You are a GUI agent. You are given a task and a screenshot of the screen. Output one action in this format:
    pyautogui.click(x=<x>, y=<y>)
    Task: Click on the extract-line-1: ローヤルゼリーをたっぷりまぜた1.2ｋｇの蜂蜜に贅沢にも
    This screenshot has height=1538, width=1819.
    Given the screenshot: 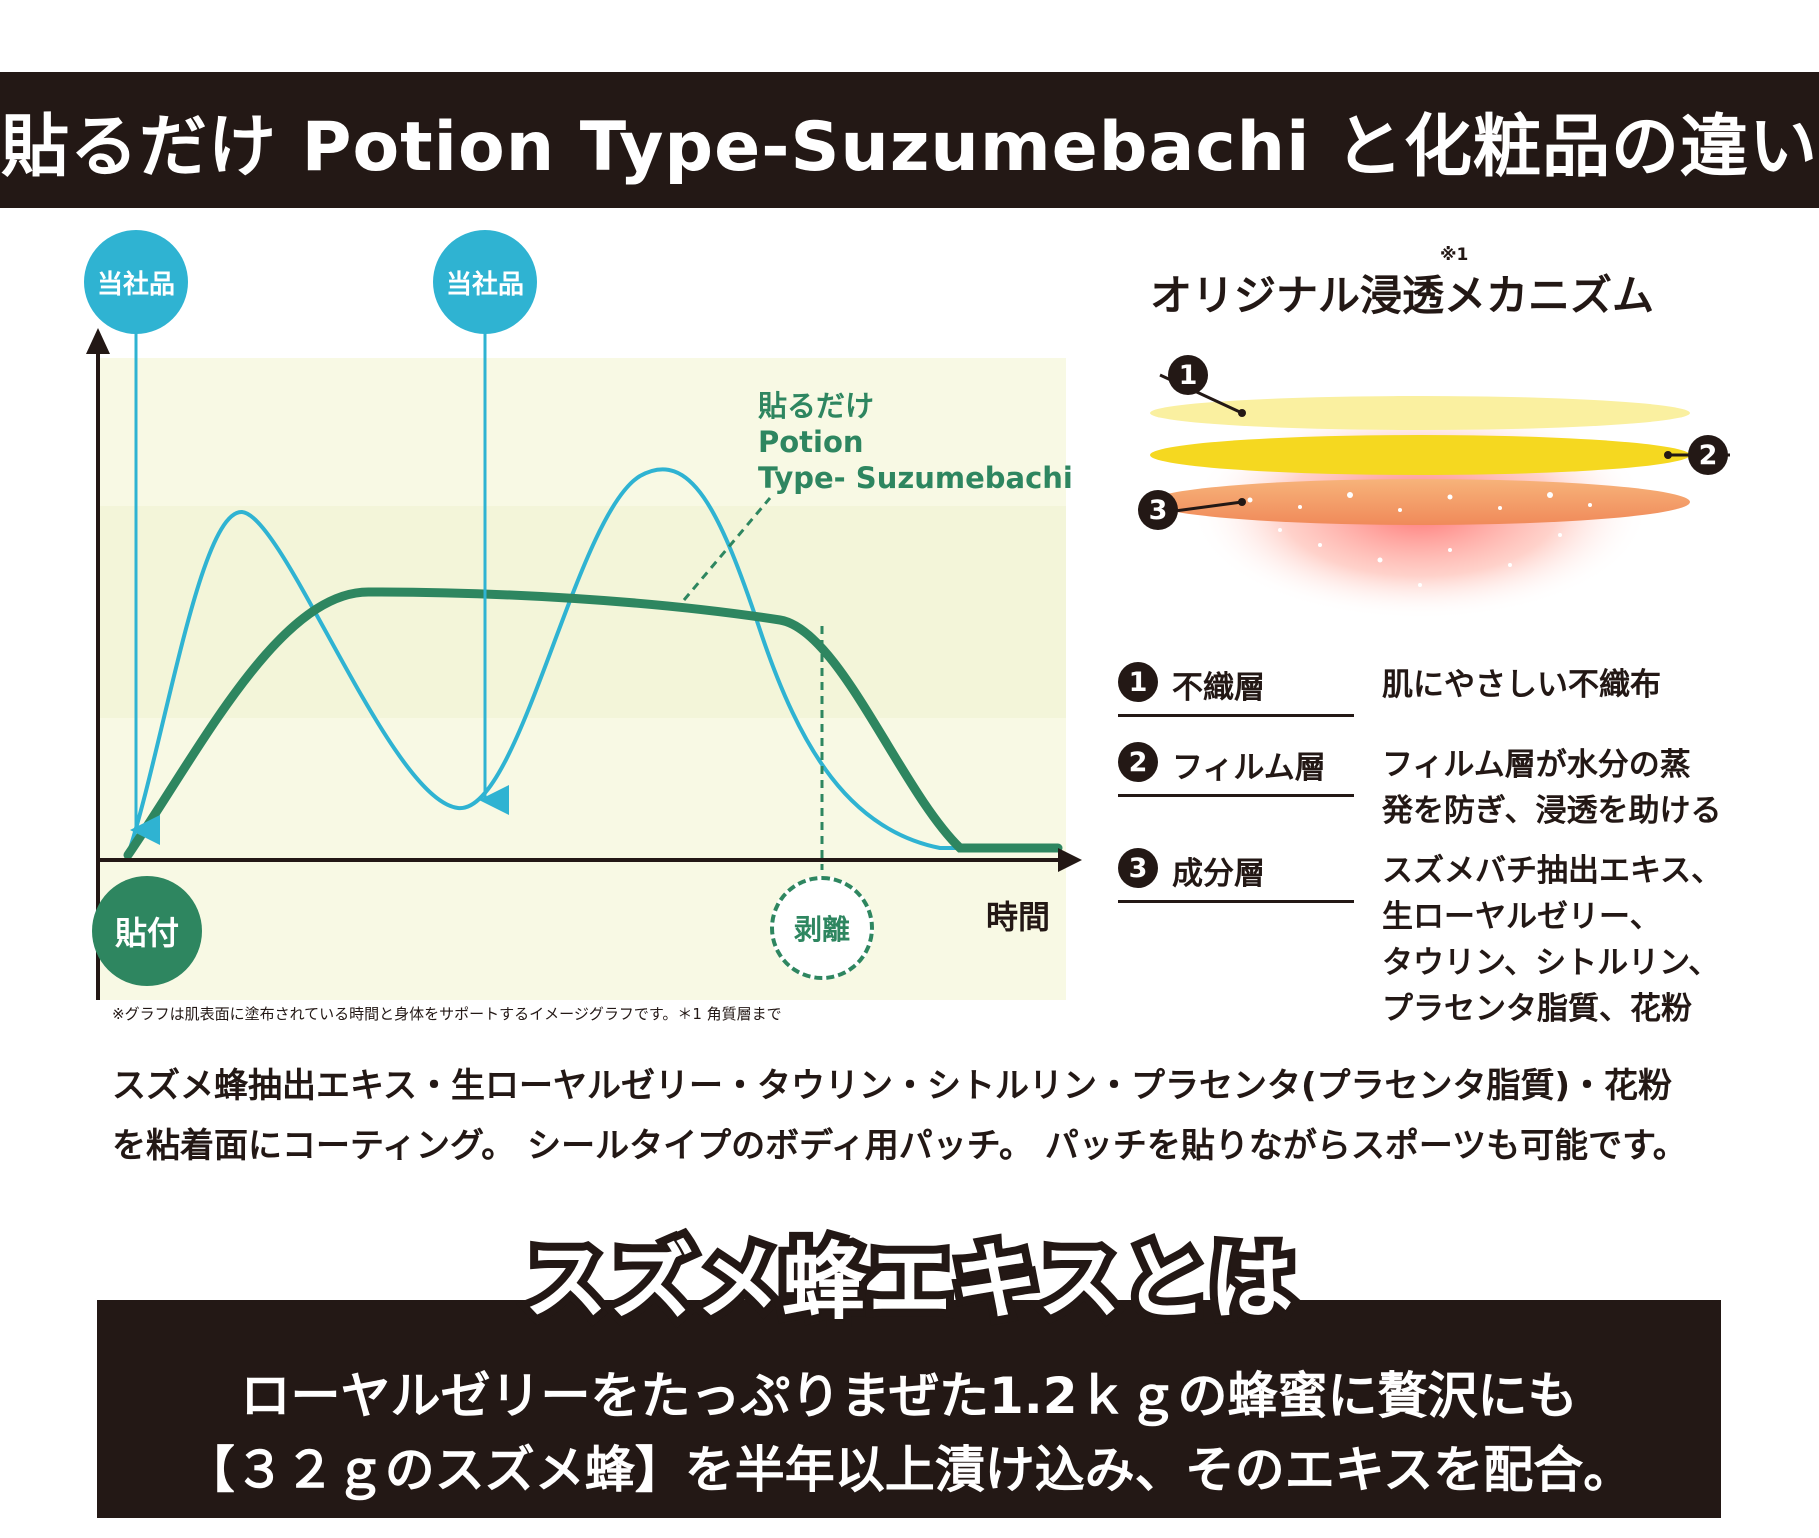 What is the action you would take?
    pyautogui.click(x=909, y=1396)
    